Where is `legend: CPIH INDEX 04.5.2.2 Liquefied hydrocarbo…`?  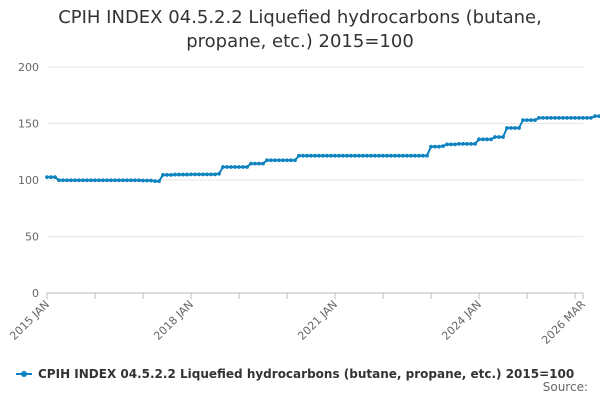 legend: CPIH INDEX 04.5.2.2 Liquefied hydrocarbo… is located at coordinates (295, 374).